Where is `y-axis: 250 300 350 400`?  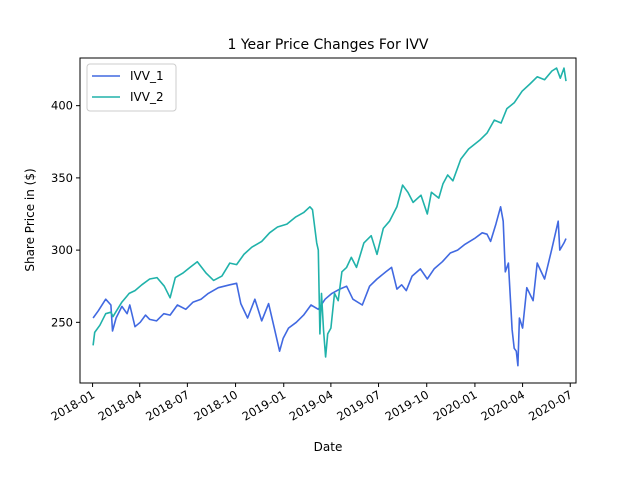
y-axis: 250 300 350 400 is located at coordinates (65, 214).